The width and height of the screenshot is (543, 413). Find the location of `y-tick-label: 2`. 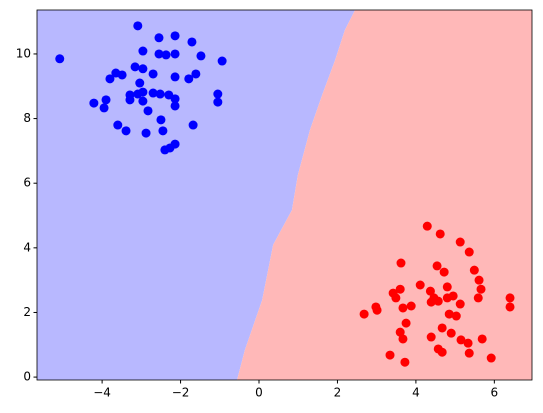

y-tick-label: 2 is located at coordinates (27, 312).